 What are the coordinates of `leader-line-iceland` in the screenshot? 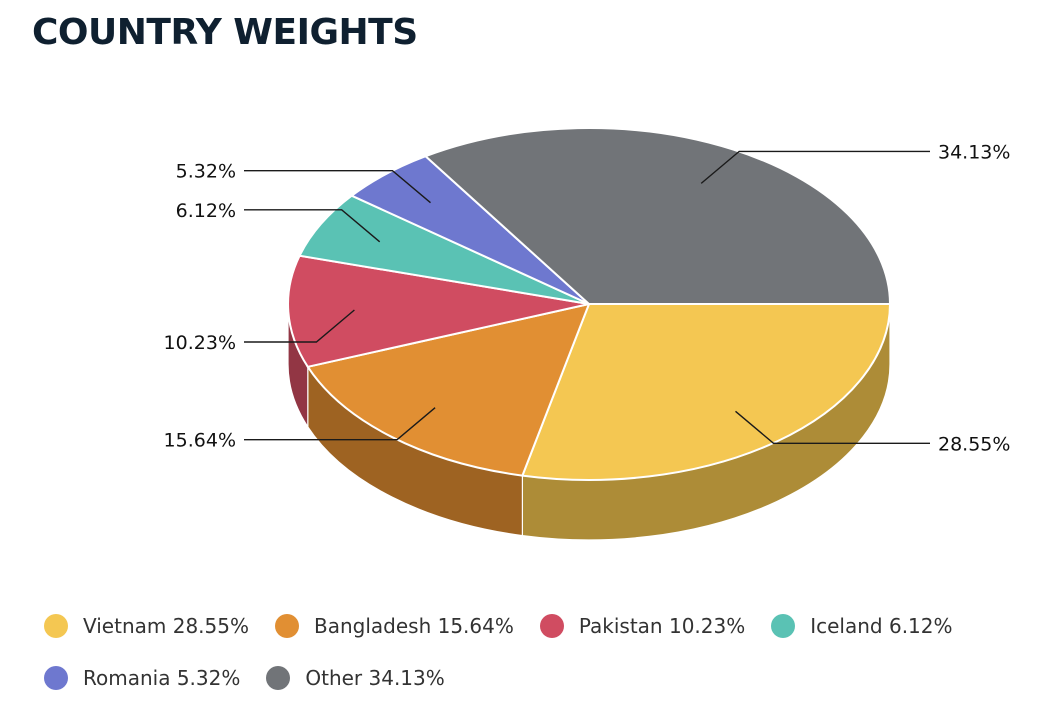 It's located at (312, 226).